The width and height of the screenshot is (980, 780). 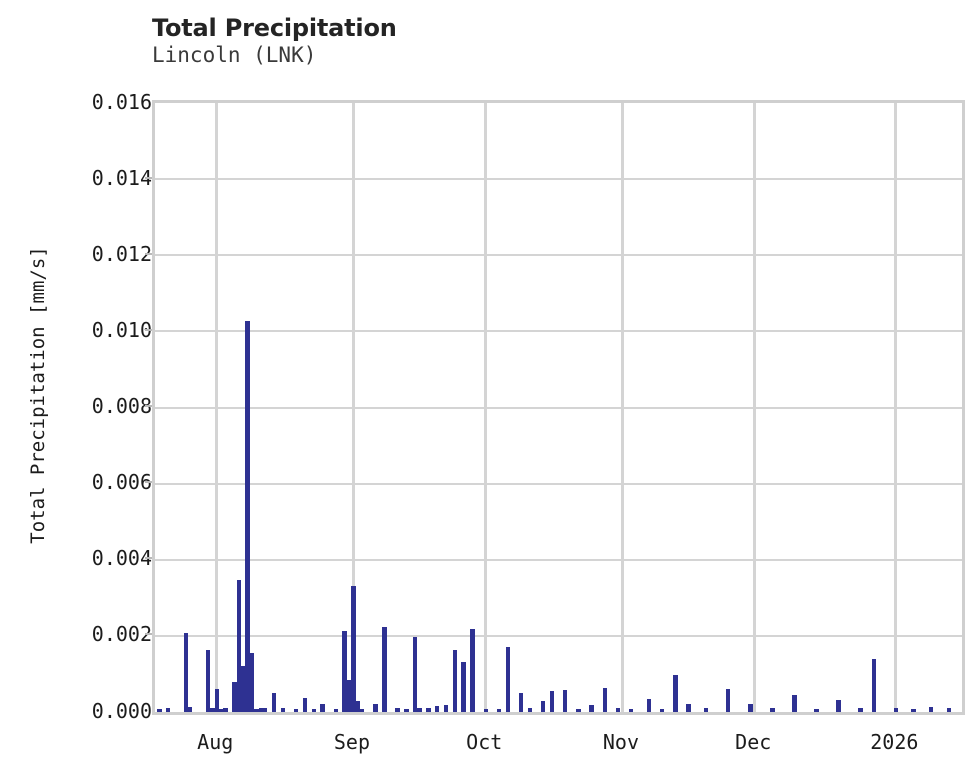 I want to click on chart-subtitle: Lincoln (LNK), so click(x=234, y=55).